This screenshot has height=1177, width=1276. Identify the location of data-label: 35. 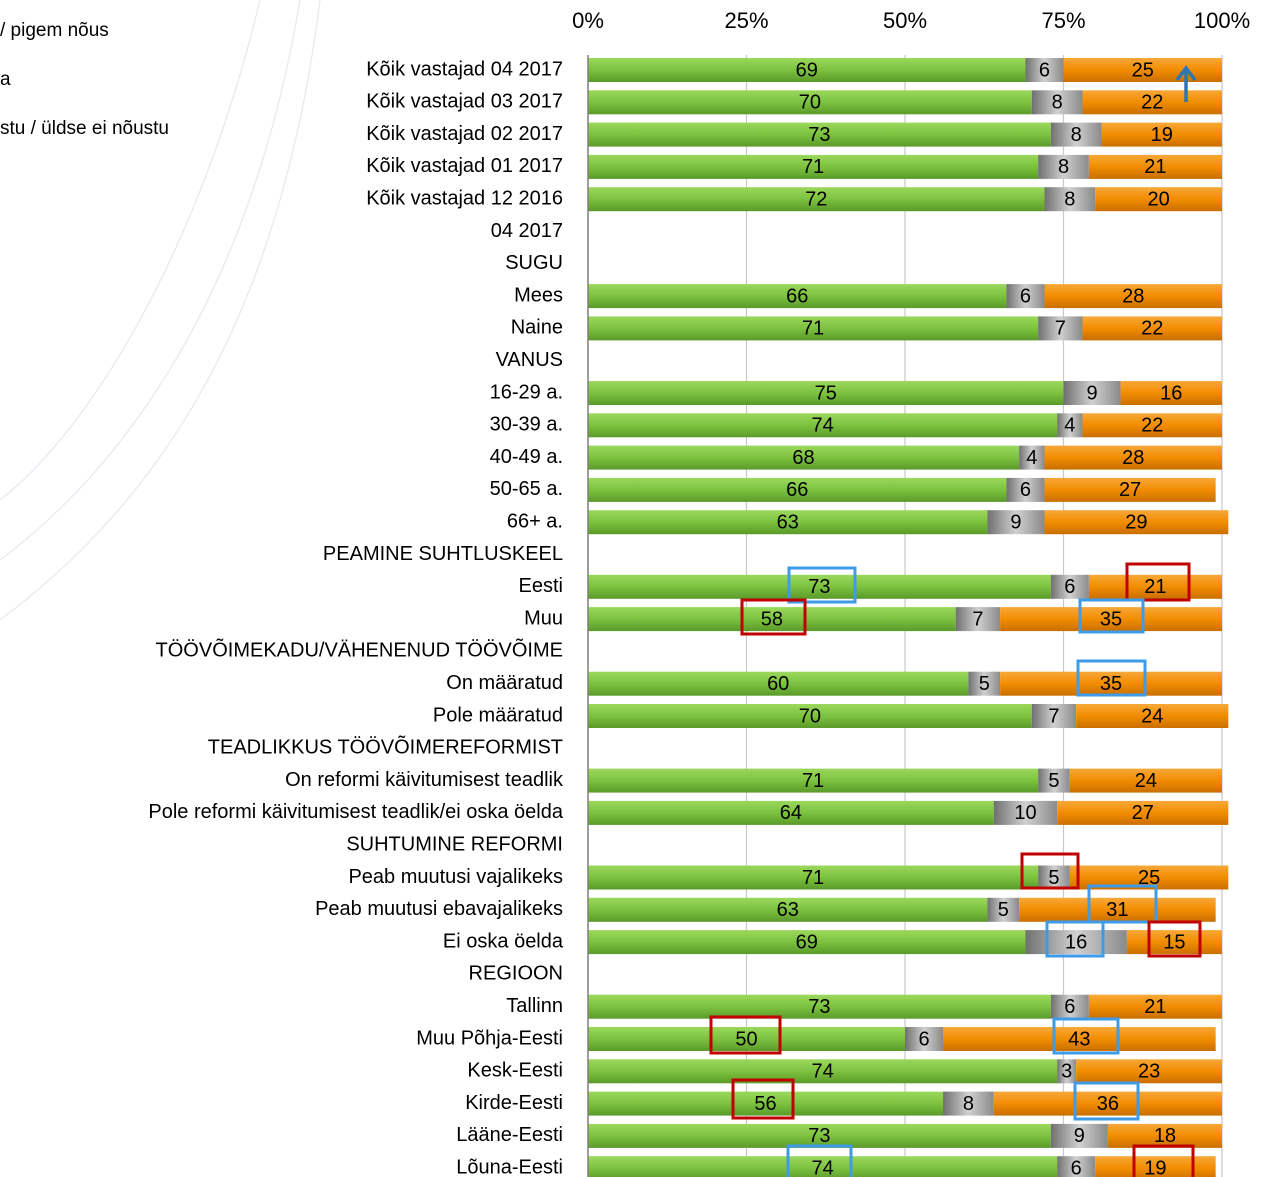
(1111, 619).